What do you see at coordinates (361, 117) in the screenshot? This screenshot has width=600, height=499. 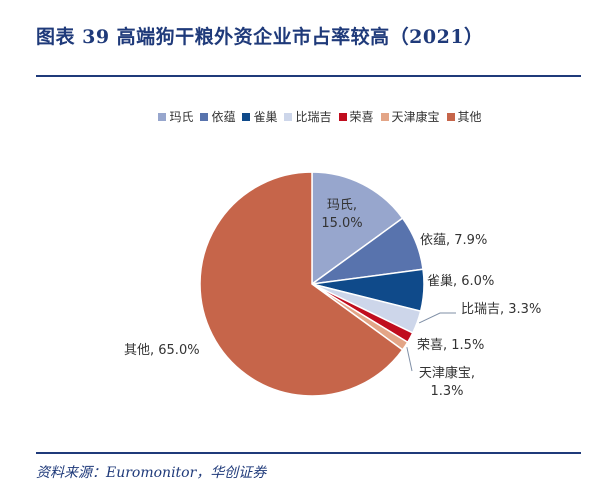 I see `legend-label: 荣喜` at bounding box center [361, 117].